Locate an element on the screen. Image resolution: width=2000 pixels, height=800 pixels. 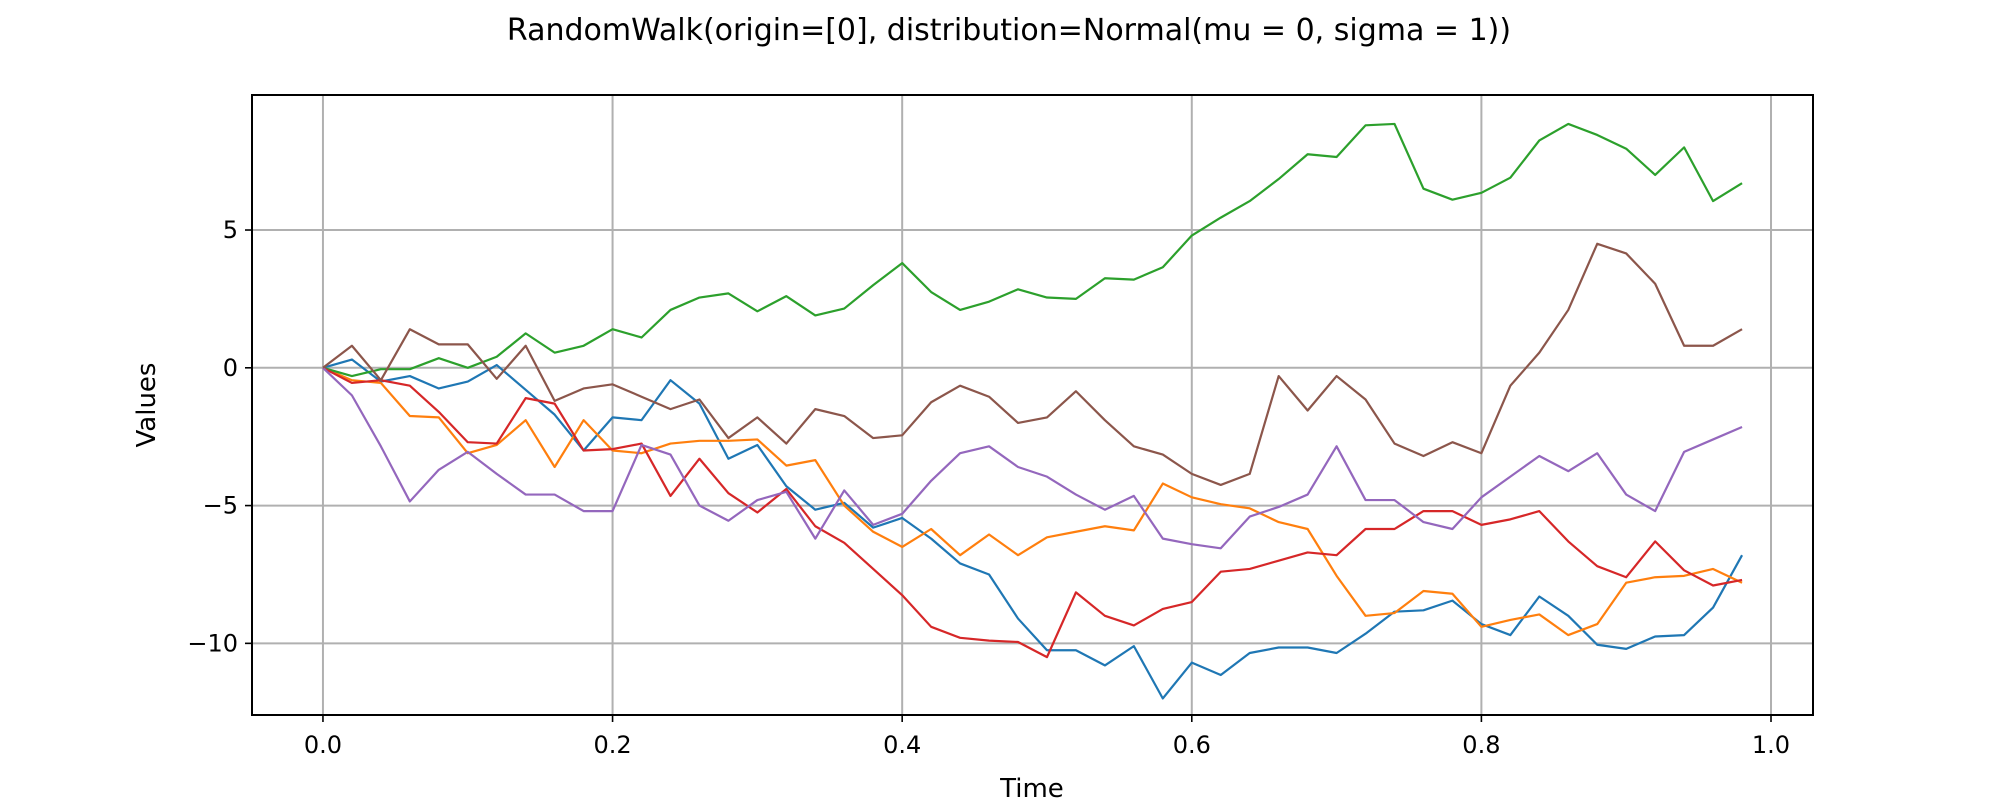
x-tick-label: 1.0 is located at coordinates (1771, 745).